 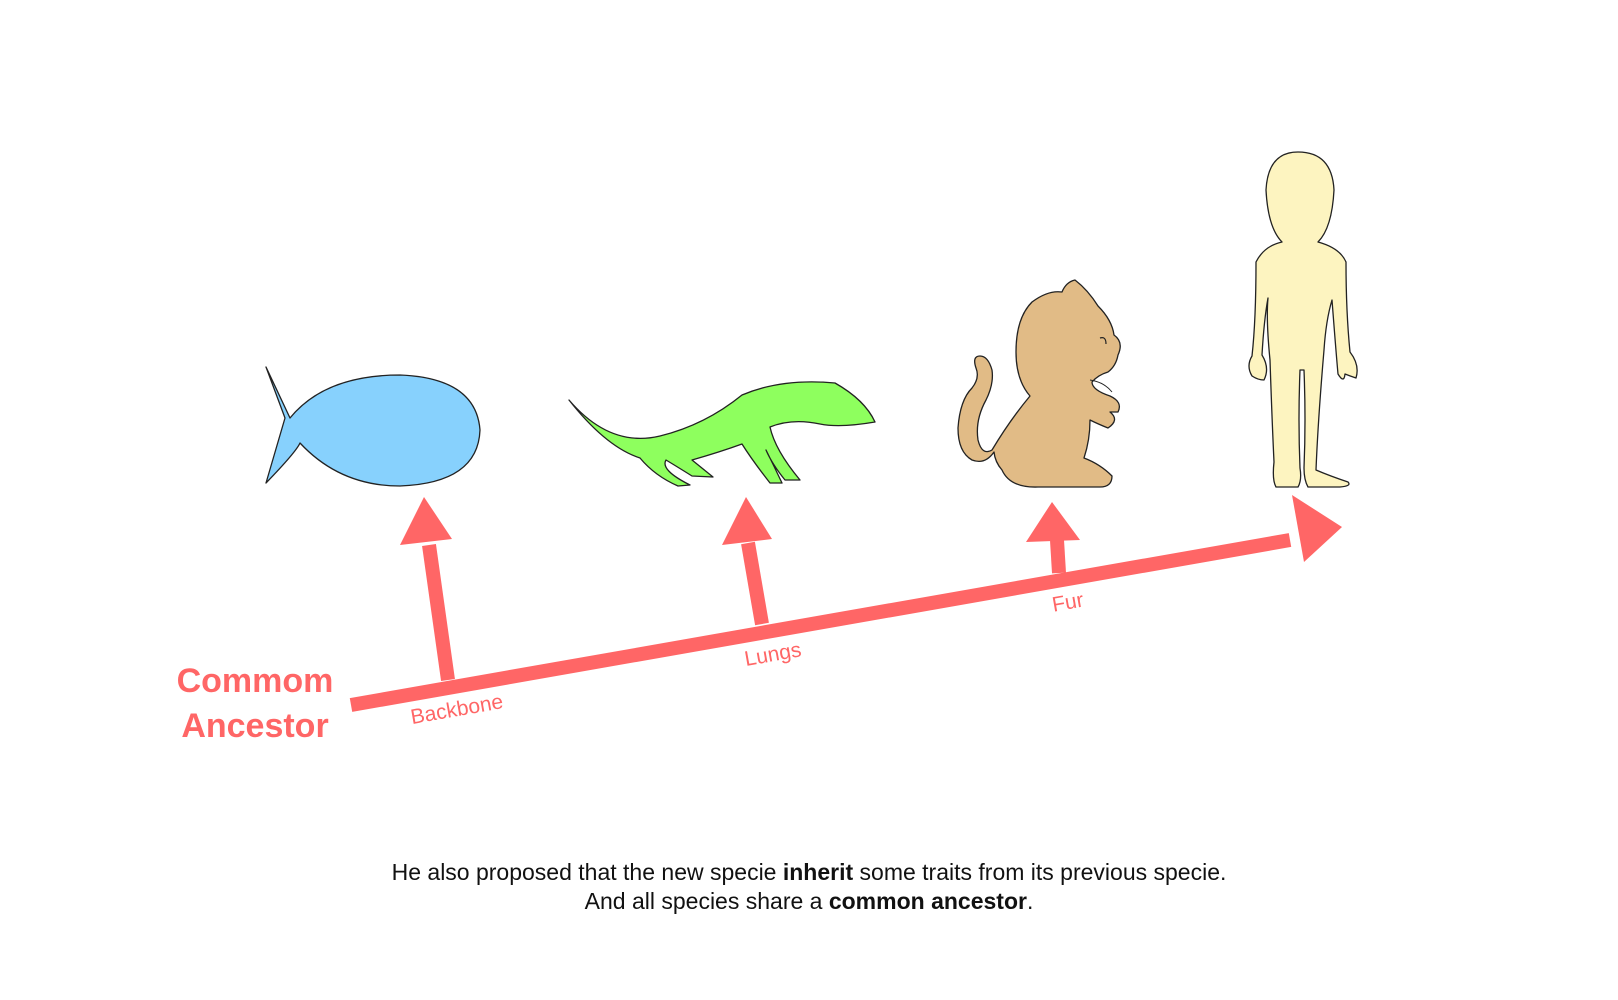 I want to click on timeline-arrow, so click(x=845, y=603).